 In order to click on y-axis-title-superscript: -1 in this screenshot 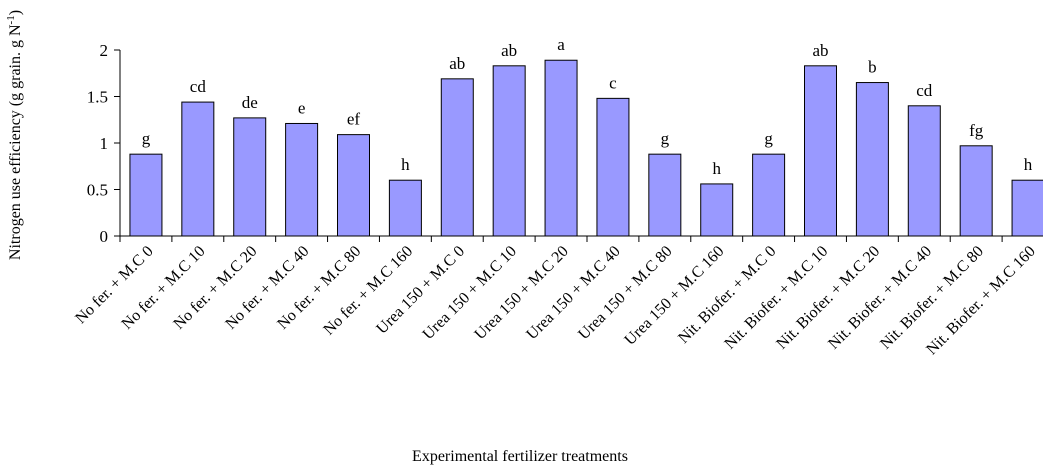, I will do `click(11, 19)`.